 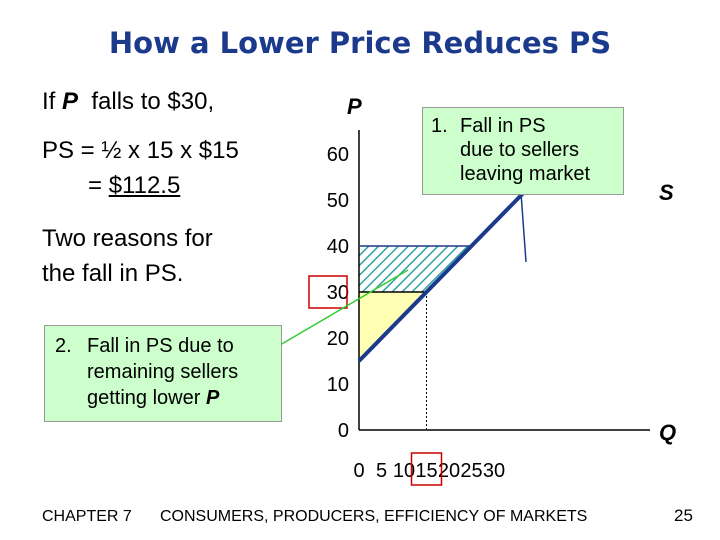 I want to click on x-tick-label: 15, so click(x=426, y=471).